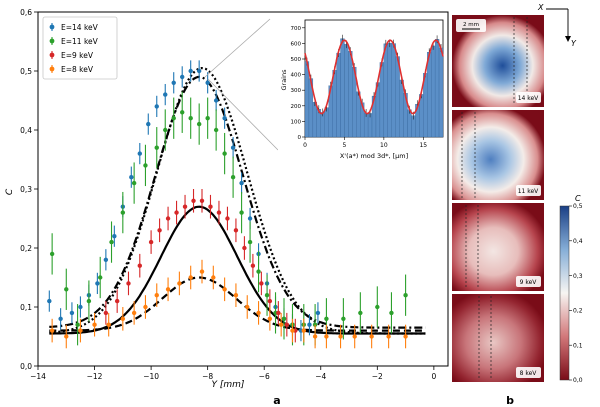  What do you see at coordinates (296, 29) in the screenshot?
I see `inset-y-tick-label: 700` at bounding box center [296, 29].